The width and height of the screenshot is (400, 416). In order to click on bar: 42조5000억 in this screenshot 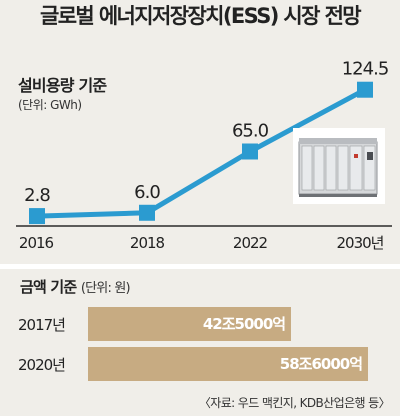, I will do `click(190, 324)`.